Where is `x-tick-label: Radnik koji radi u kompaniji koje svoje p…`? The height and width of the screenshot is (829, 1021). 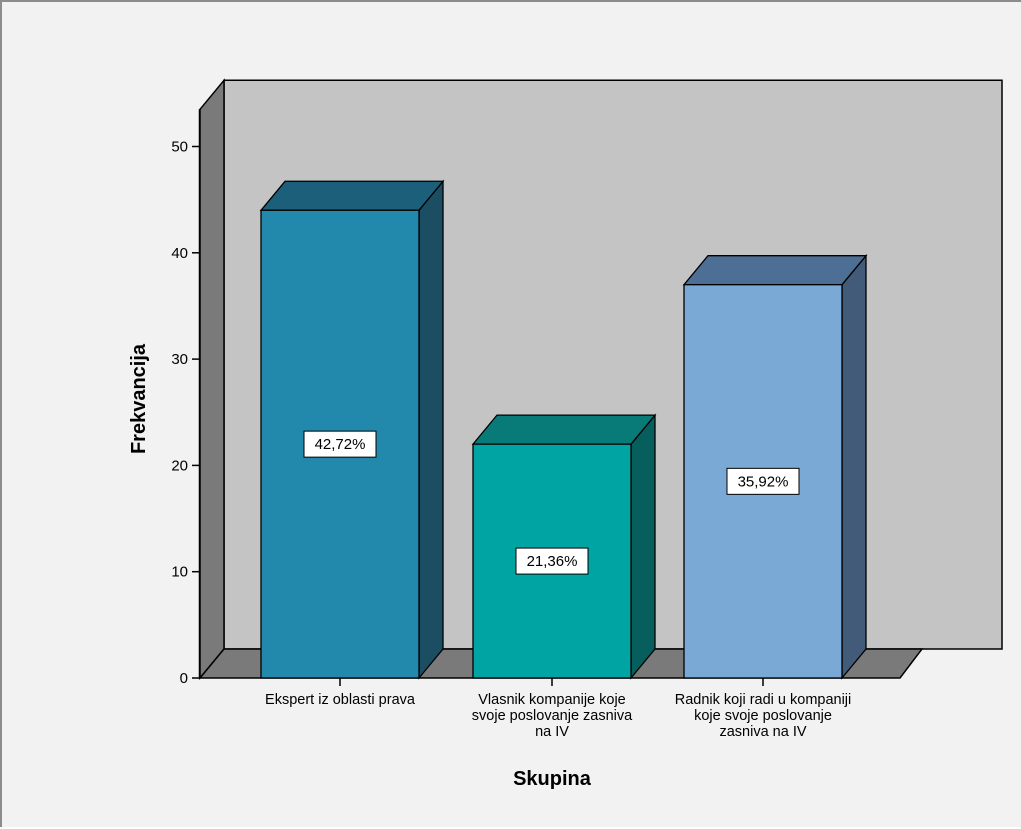
x-tick-label: Radnik koji radi u kompaniji koje svoje p… is located at coordinates (763, 716).